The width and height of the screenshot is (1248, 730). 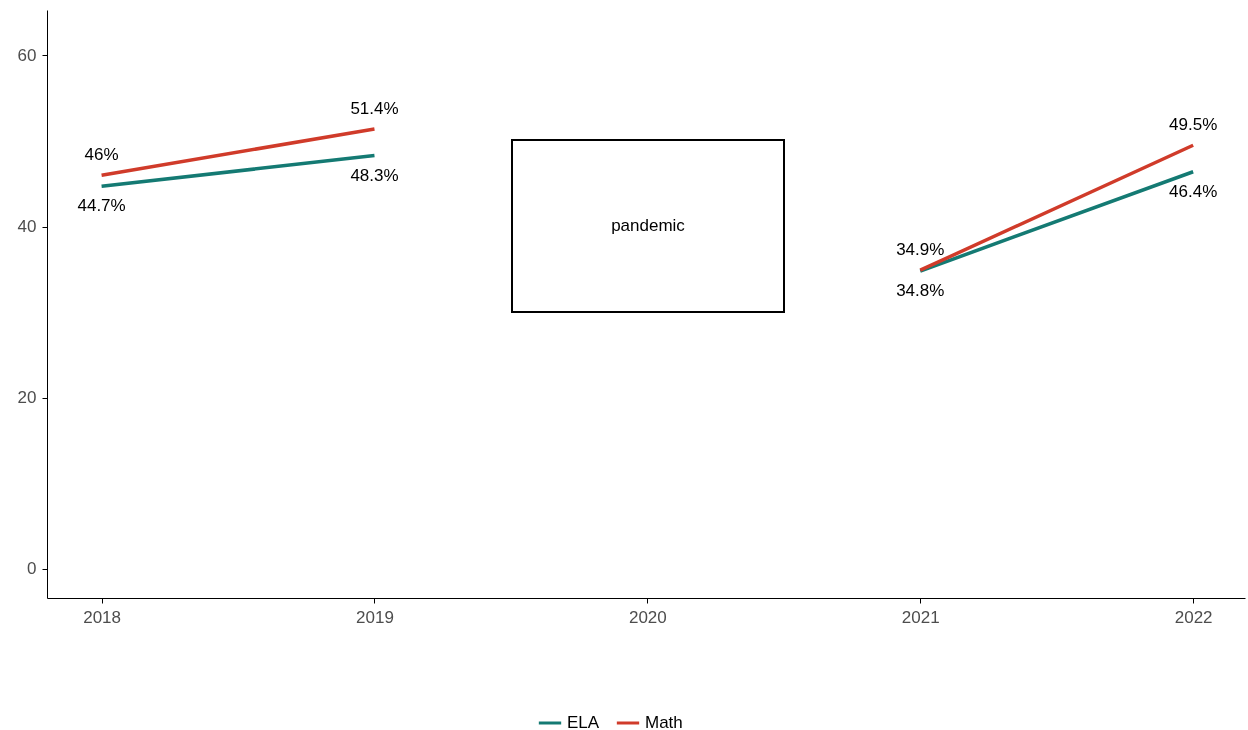 I want to click on legend-label: Math, so click(x=664, y=721).